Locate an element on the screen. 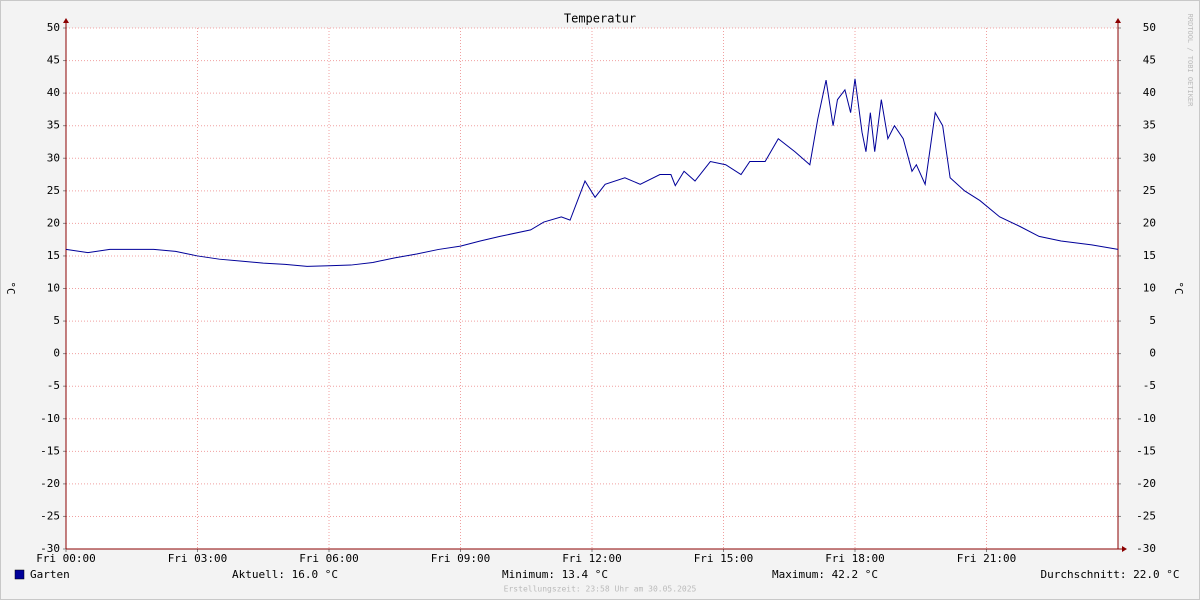  x-tick-label: Fri 15:00 is located at coordinates (724, 558).